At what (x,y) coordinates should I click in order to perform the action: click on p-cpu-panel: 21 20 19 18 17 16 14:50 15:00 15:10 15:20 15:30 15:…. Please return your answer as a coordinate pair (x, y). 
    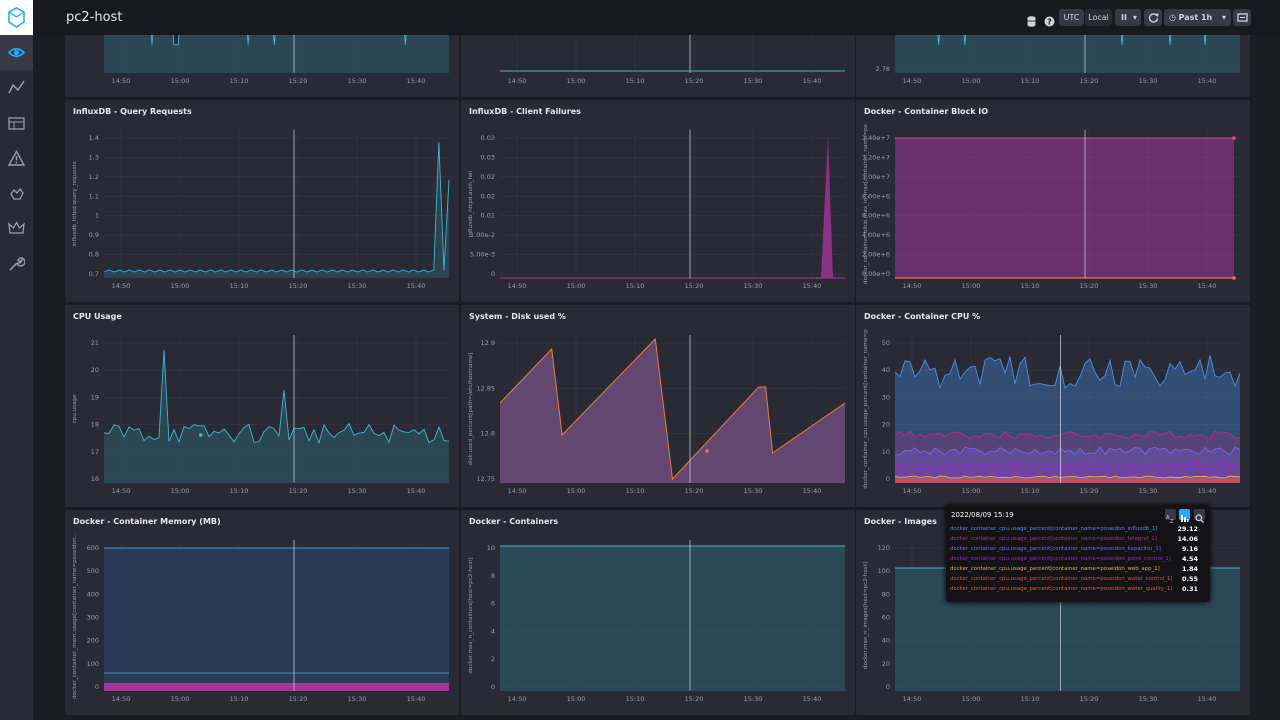
    Looking at the image, I should click on (262, 406).